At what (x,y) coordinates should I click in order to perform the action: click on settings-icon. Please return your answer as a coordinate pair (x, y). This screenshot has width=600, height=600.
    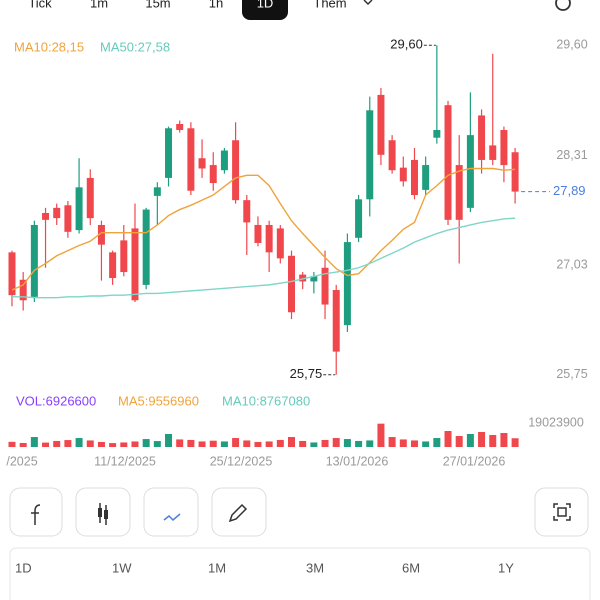
    Looking at the image, I should click on (563, 5).